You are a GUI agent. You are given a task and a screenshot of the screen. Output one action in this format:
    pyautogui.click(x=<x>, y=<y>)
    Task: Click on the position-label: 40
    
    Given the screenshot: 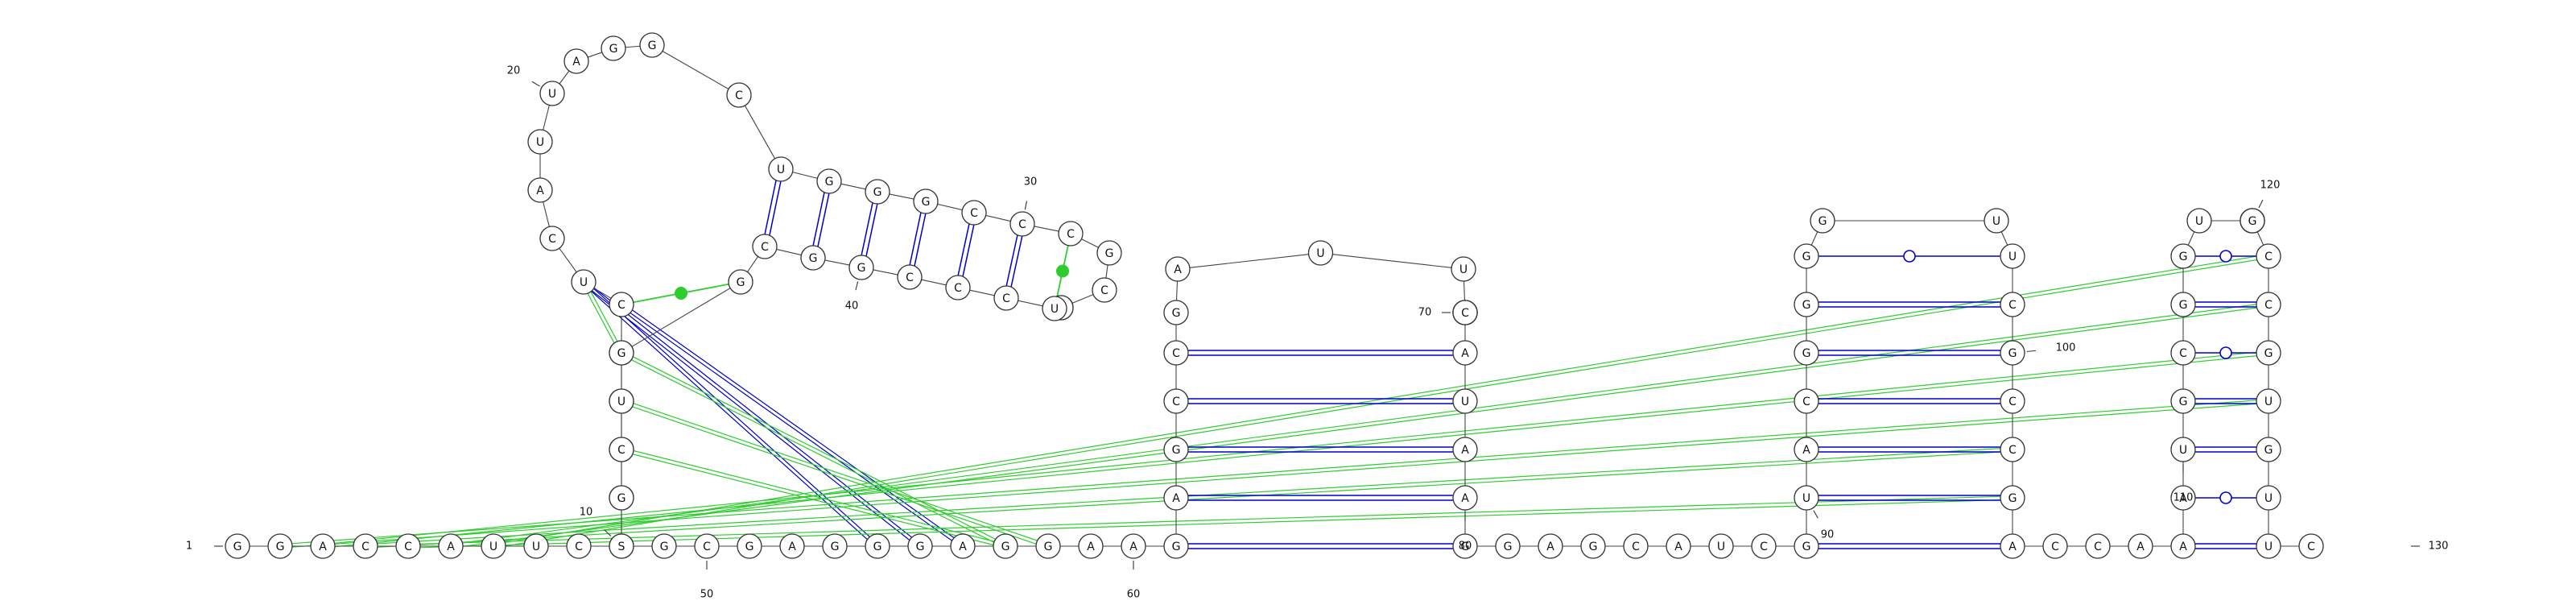 What is the action you would take?
    pyautogui.click(x=852, y=306)
    